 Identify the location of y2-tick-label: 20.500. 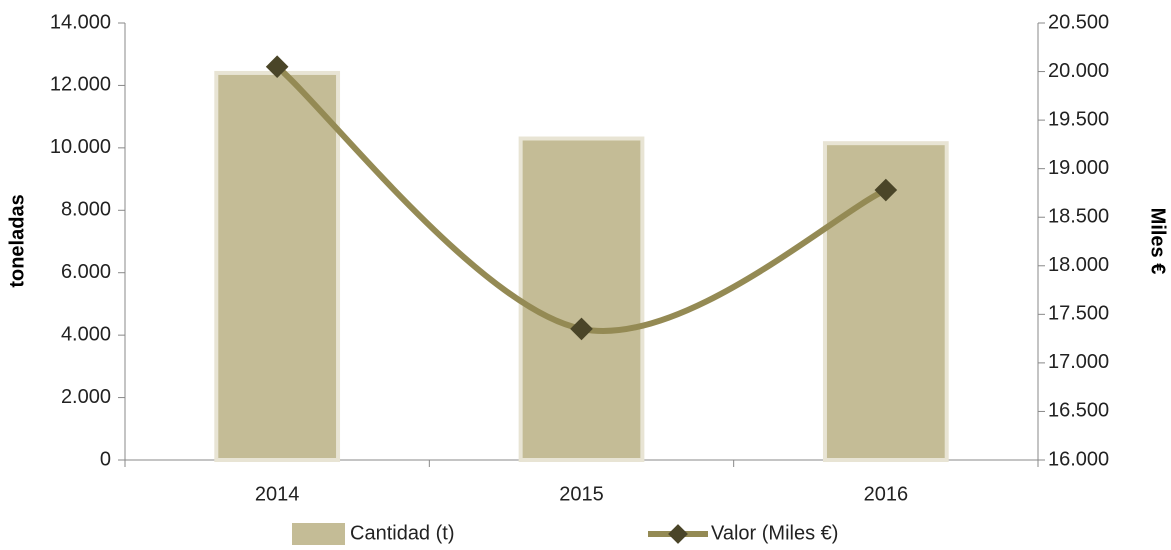
(1078, 22).